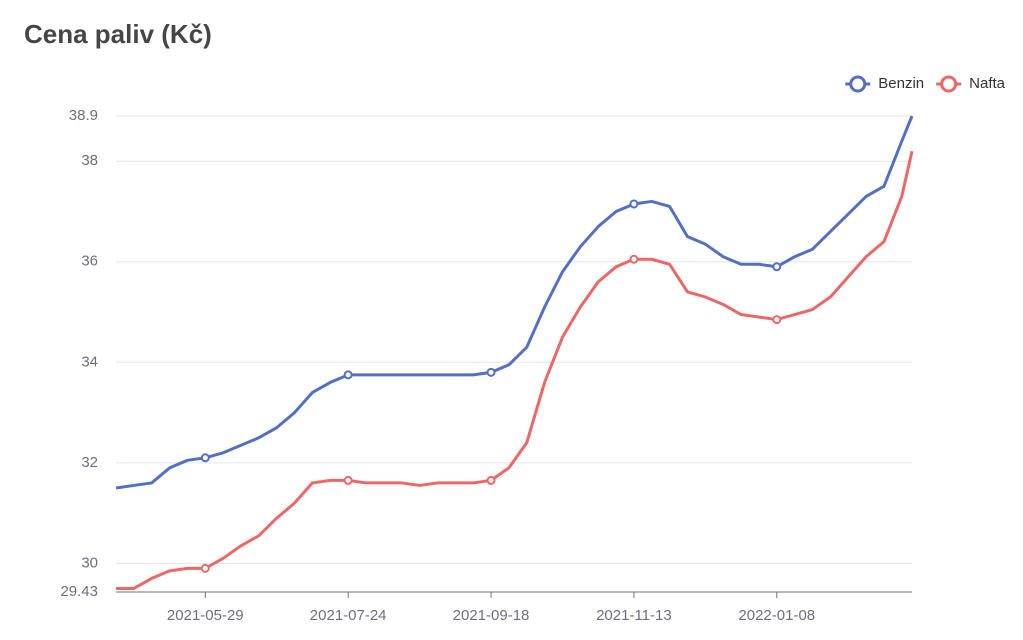  What do you see at coordinates (89, 160) in the screenshot?
I see `y-tick-label: 38` at bounding box center [89, 160].